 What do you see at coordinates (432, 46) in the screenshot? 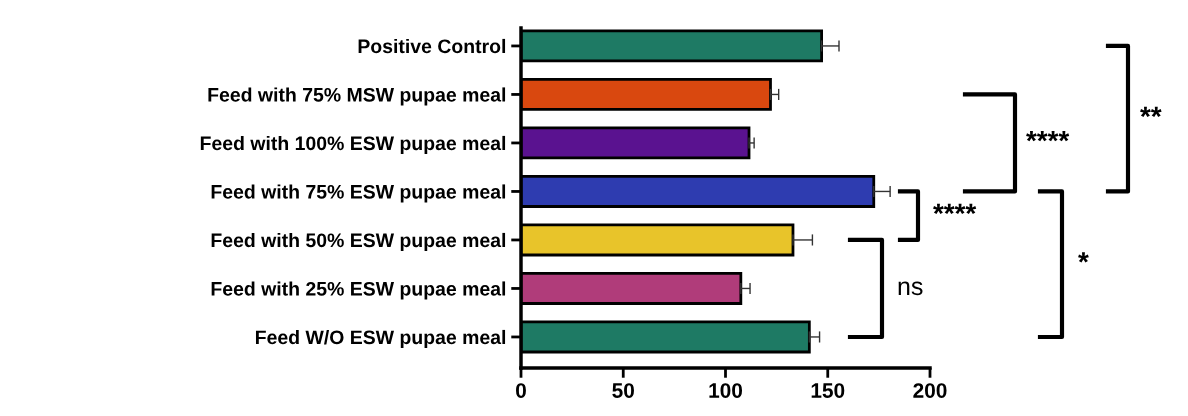
I see `y-tick-label: Positive Control` at bounding box center [432, 46].